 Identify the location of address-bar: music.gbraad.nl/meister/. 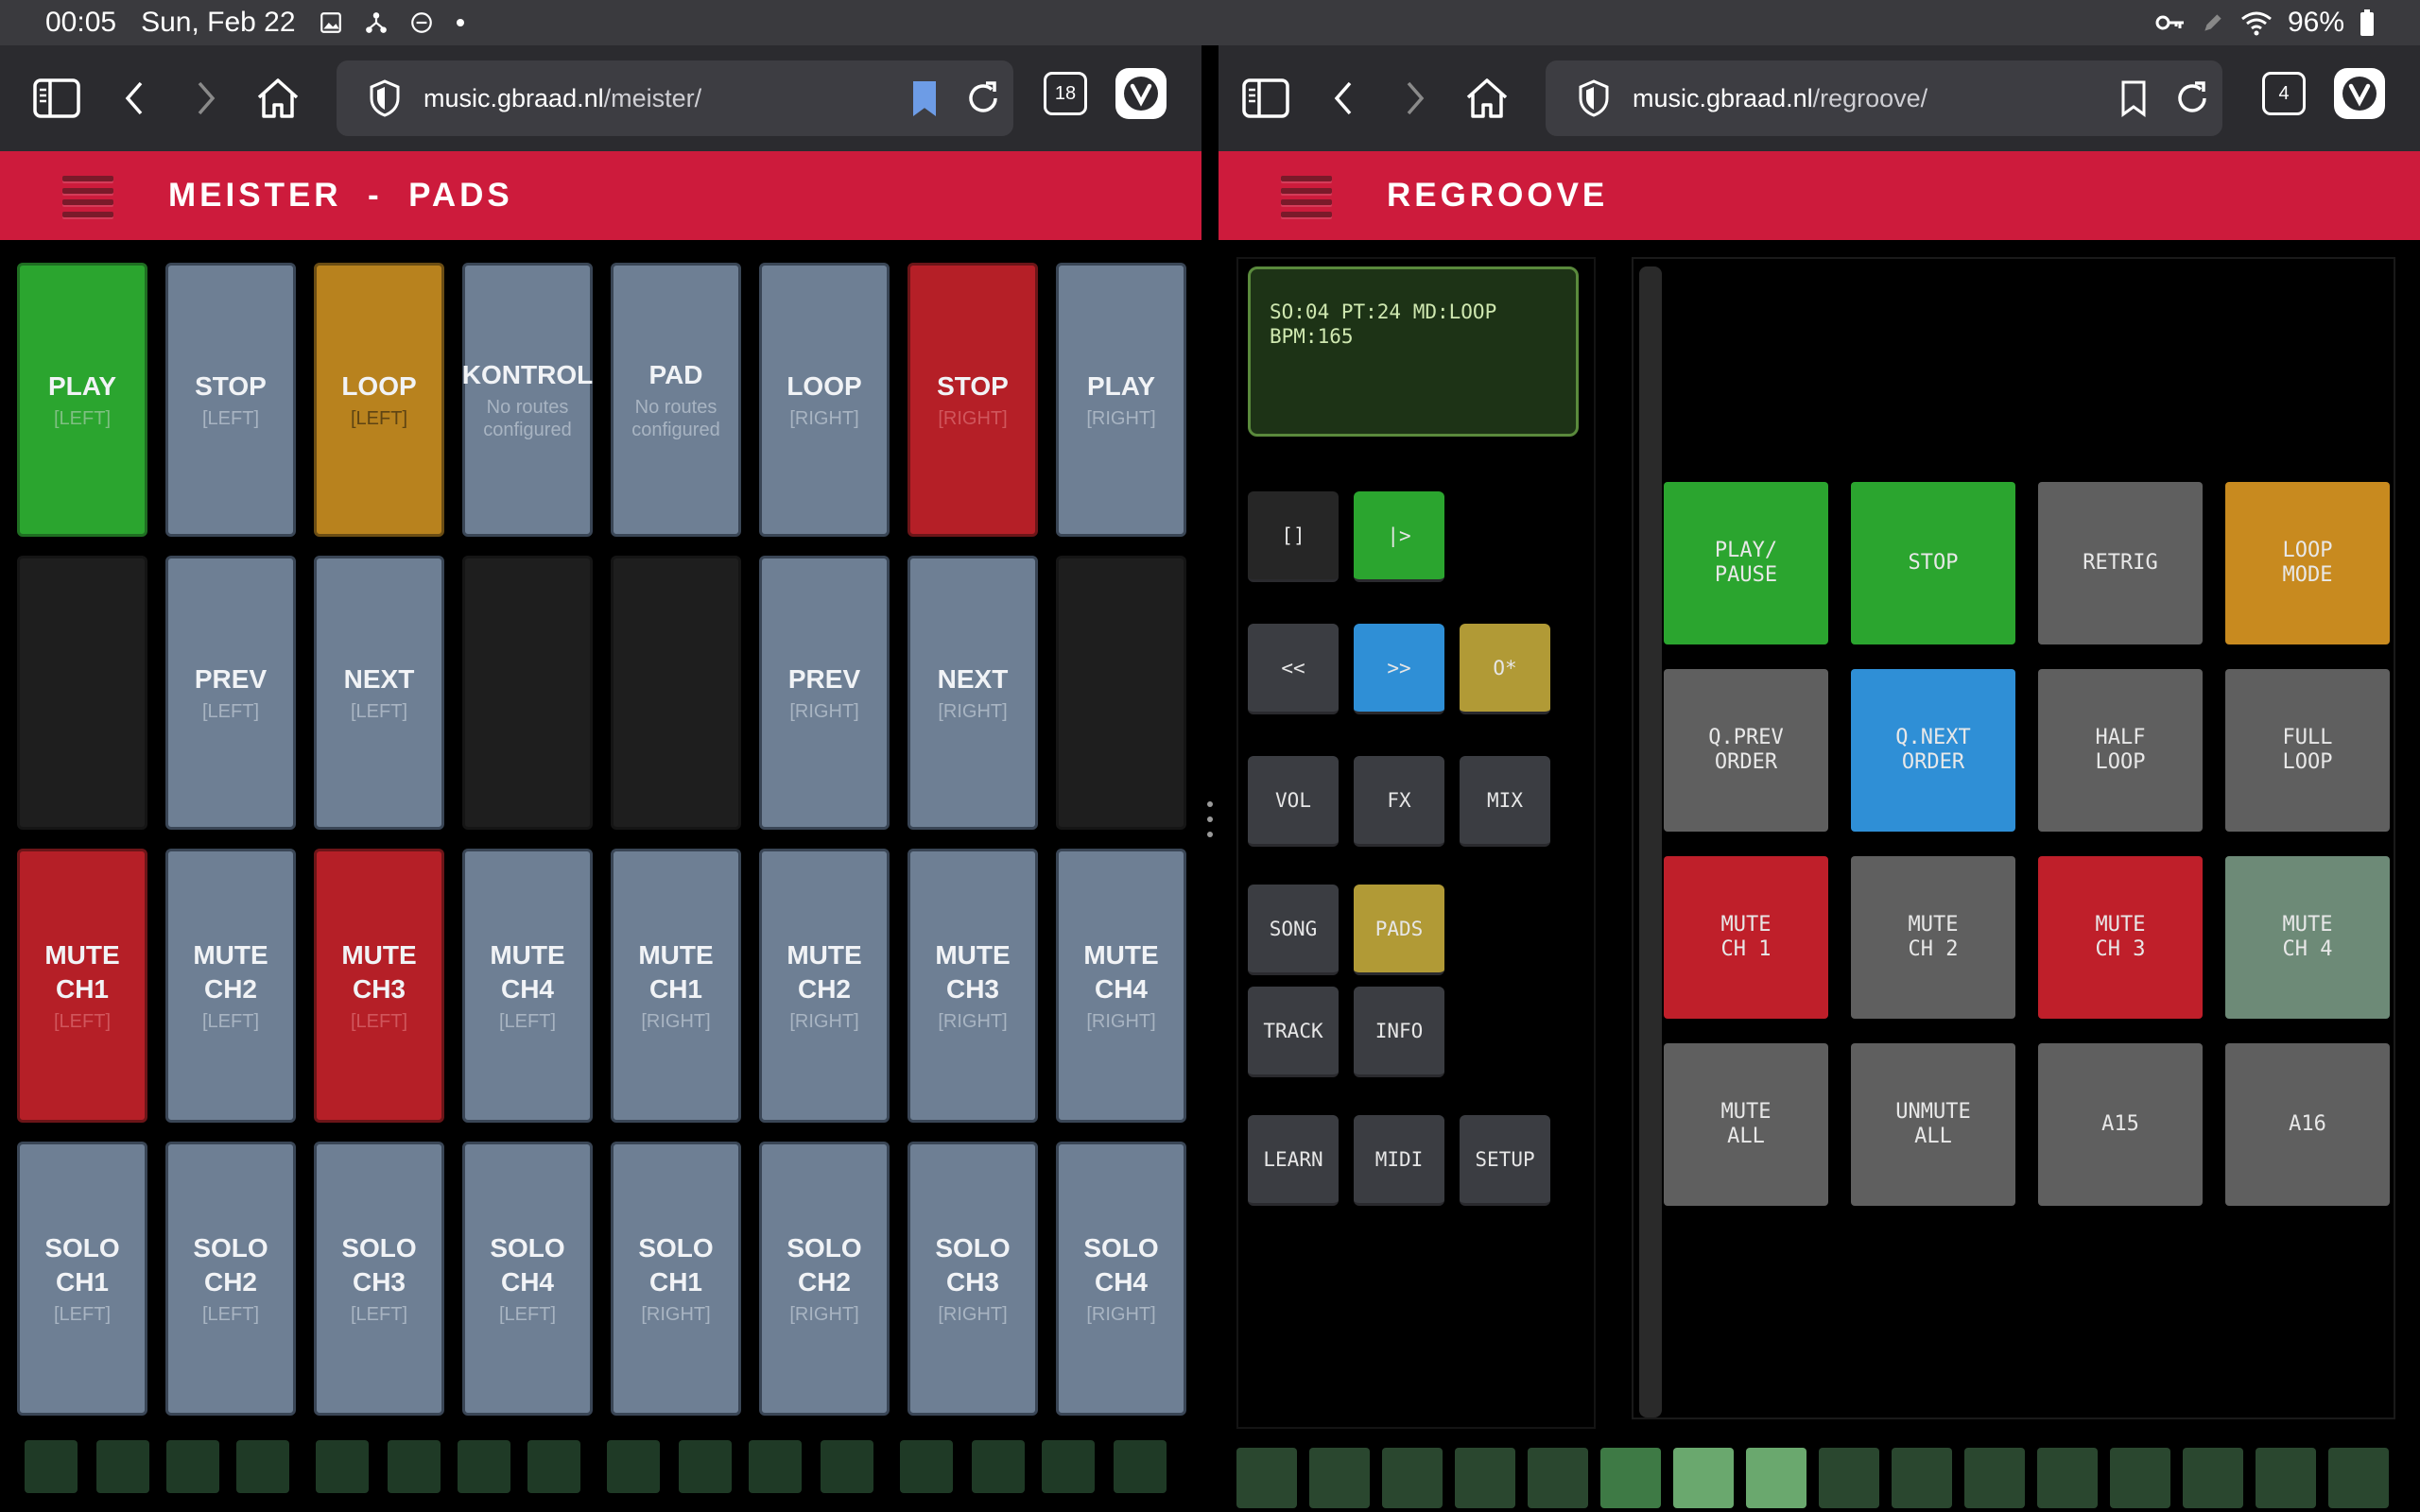
(675, 98).